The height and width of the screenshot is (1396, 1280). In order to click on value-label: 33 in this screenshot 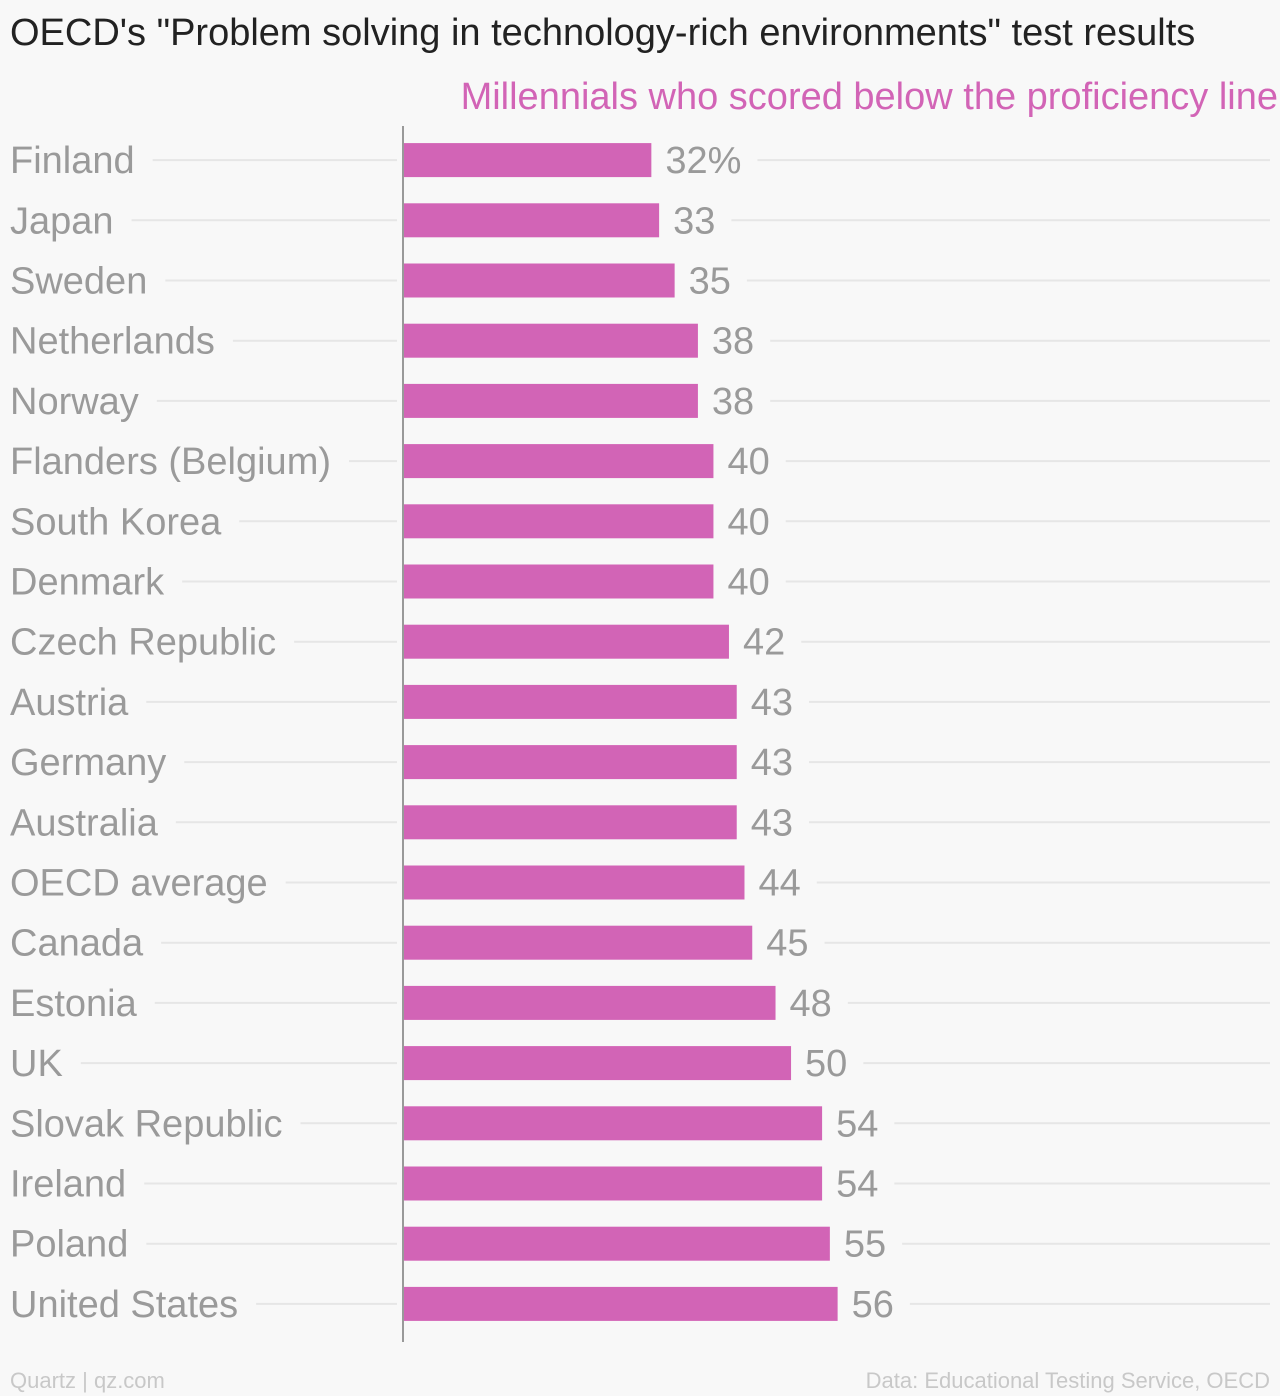, I will do `click(694, 221)`.